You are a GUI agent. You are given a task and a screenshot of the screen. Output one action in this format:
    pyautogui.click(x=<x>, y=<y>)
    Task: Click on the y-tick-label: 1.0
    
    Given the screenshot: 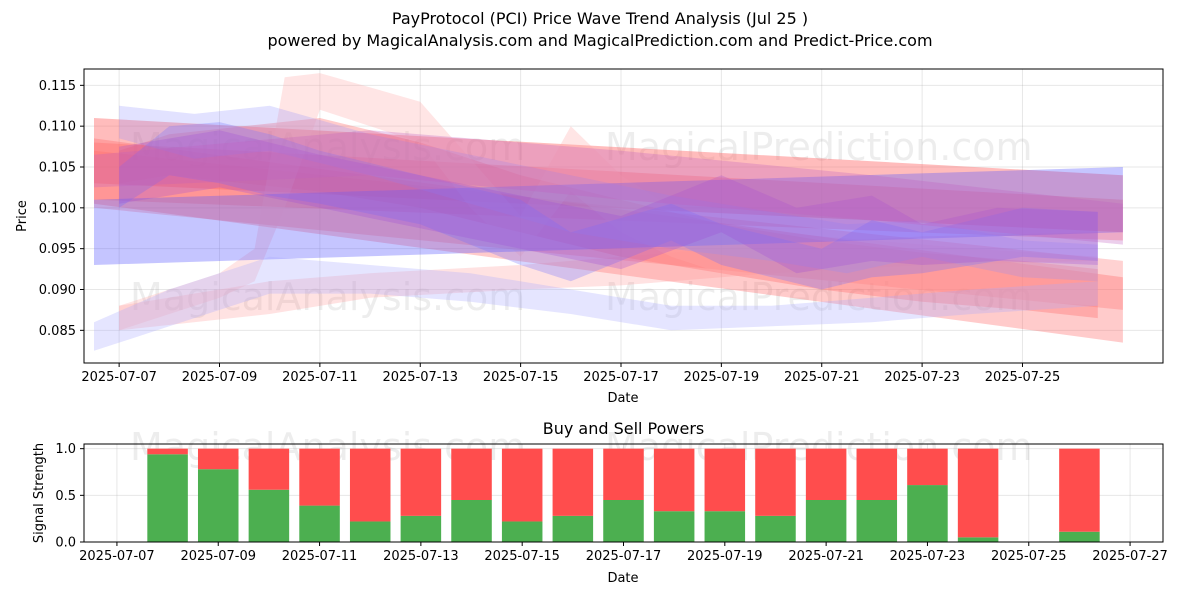 What is the action you would take?
    pyautogui.click(x=65, y=449)
    